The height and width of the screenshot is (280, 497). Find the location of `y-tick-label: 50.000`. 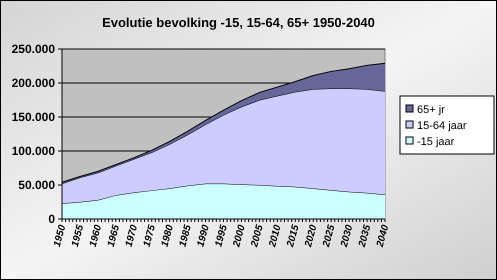

y-tick-label: 50.000 is located at coordinates (37, 185).